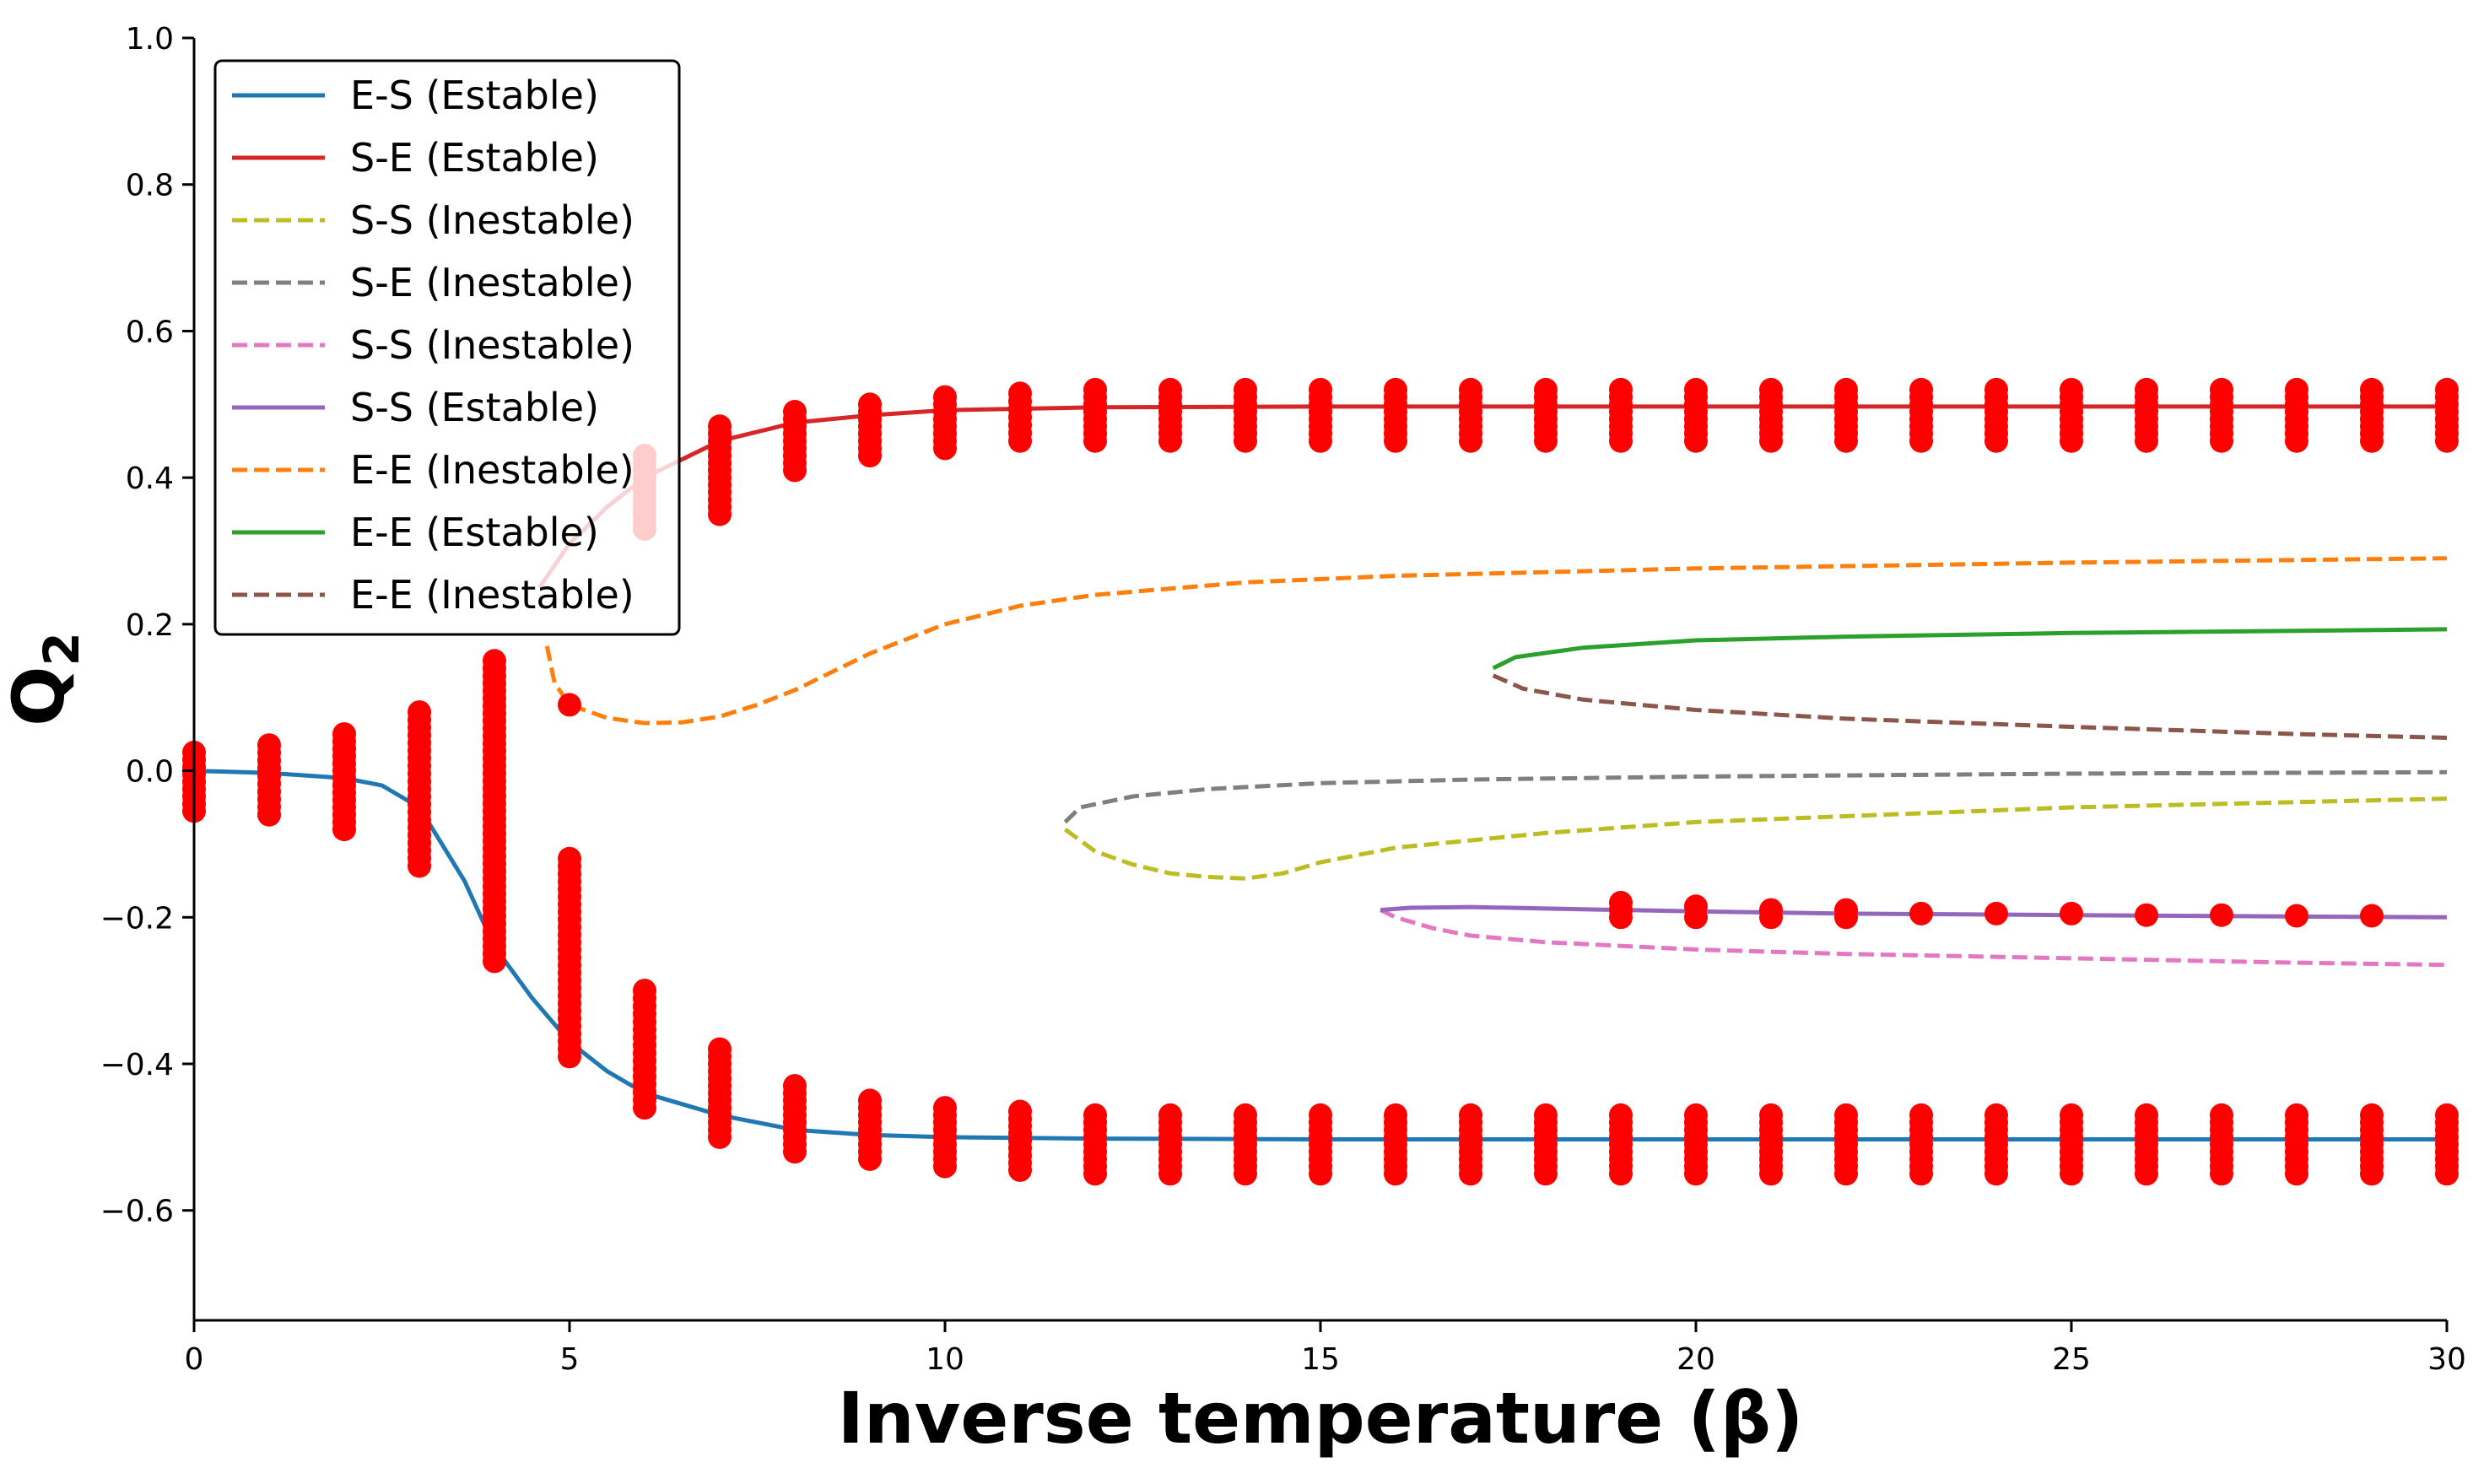 Image resolution: width=2473 pixels, height=1484 pixels. I want to click on y-axis-label: Q2, so click(45, 679).